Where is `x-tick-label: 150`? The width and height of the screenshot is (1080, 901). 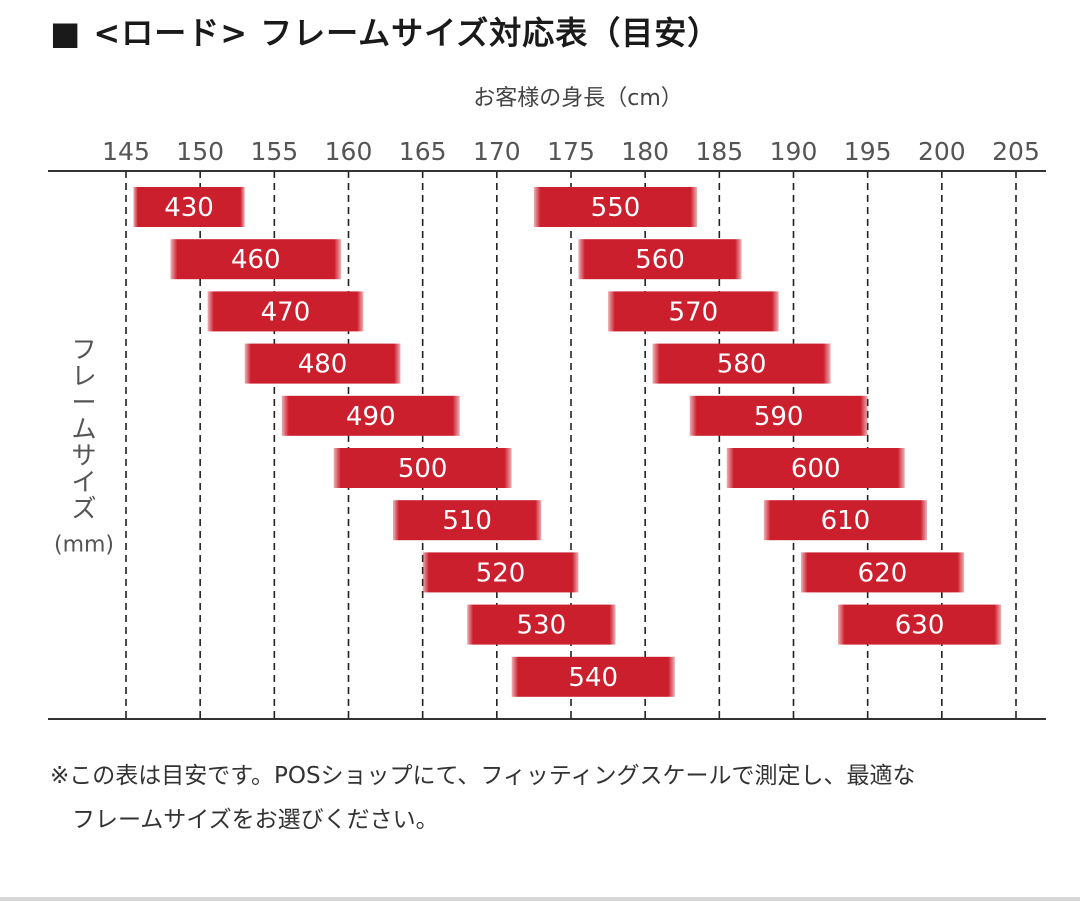
x-tick-label: 150 is located at coordinates (200, 151).